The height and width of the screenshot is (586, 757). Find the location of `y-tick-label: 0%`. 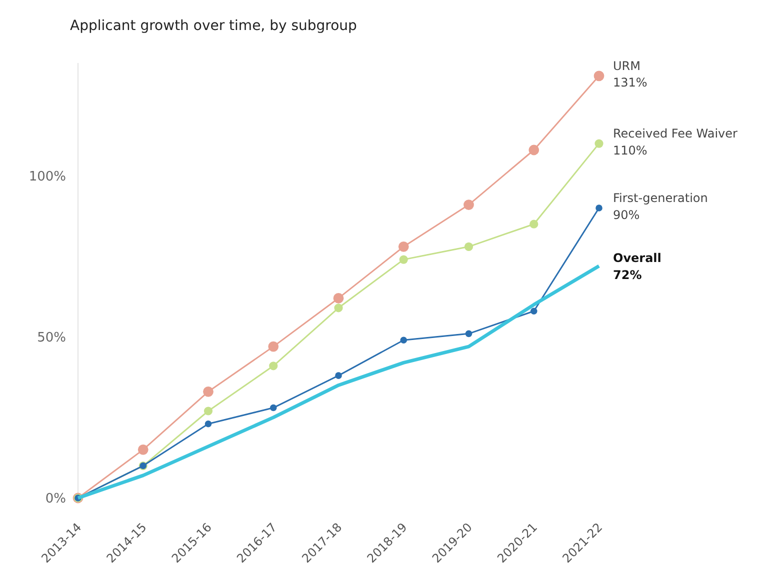

y-tick-label: 0% is located at coordinates (55, 499).